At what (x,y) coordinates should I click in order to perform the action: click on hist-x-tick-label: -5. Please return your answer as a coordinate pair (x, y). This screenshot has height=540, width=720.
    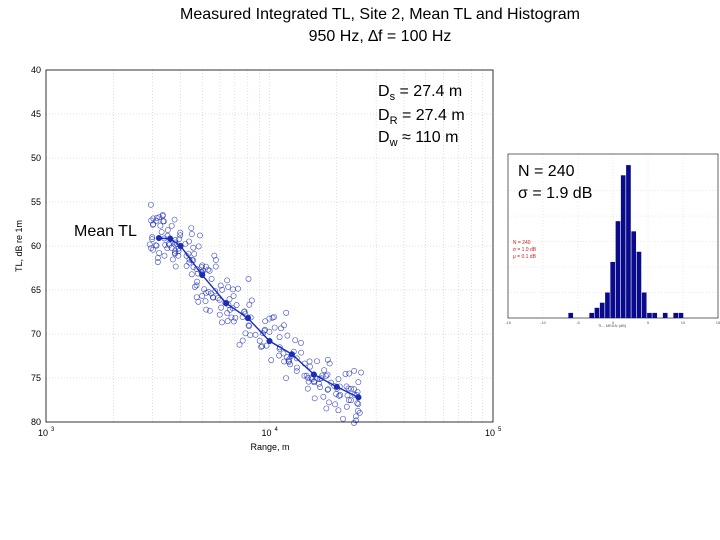
    Looking at the image, I should click on (578, 322).